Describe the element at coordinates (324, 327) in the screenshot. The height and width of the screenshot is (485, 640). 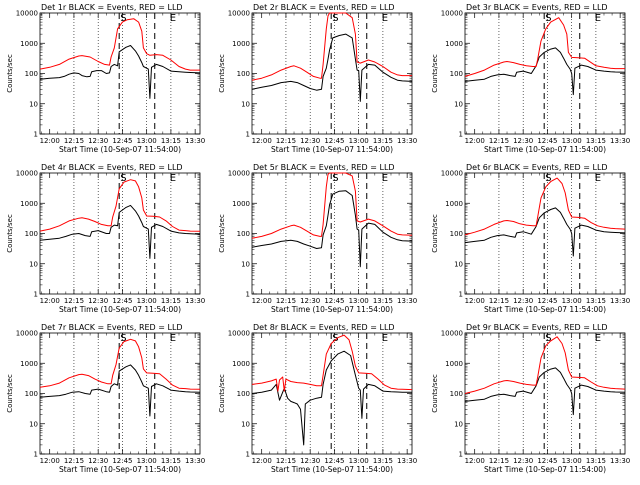
I see `chart-title: Det 8r BLACK = Events, RED = LLD` at that location.